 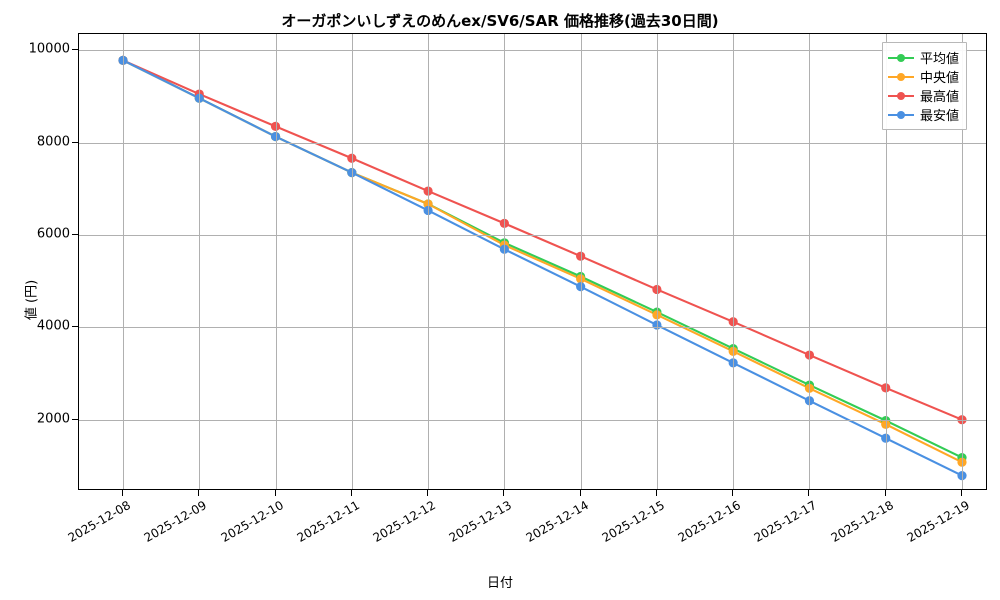 What do you see at coordinates (862, 521) in the screenshot?
I see `x-tick-label: 2025-12-18` at bounding box center [862, 521].